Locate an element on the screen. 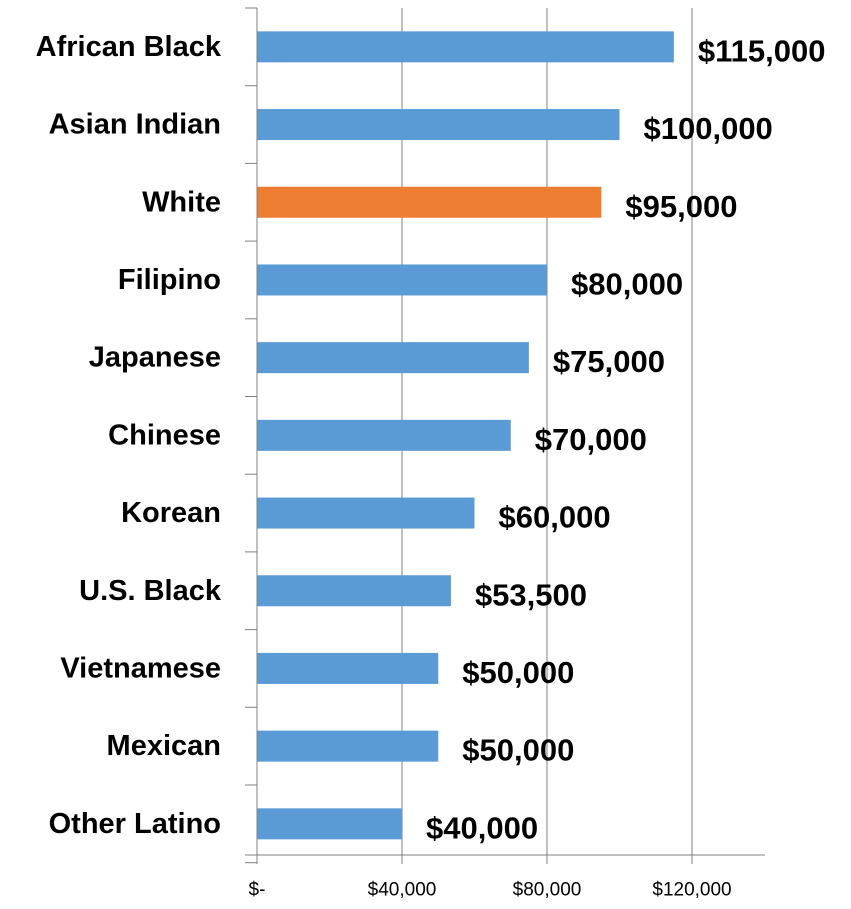 Image resolution: width=851 pixels, height=909 pixels. x-tick-label-1: $40,000 is located at coordinates (402, 890).